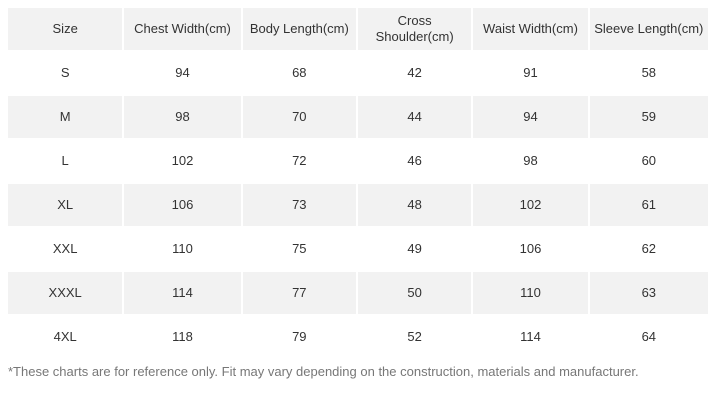  Describe the element at coordinates (299, 72) in the screenshot. I see `measure-cell: 68` at that location.